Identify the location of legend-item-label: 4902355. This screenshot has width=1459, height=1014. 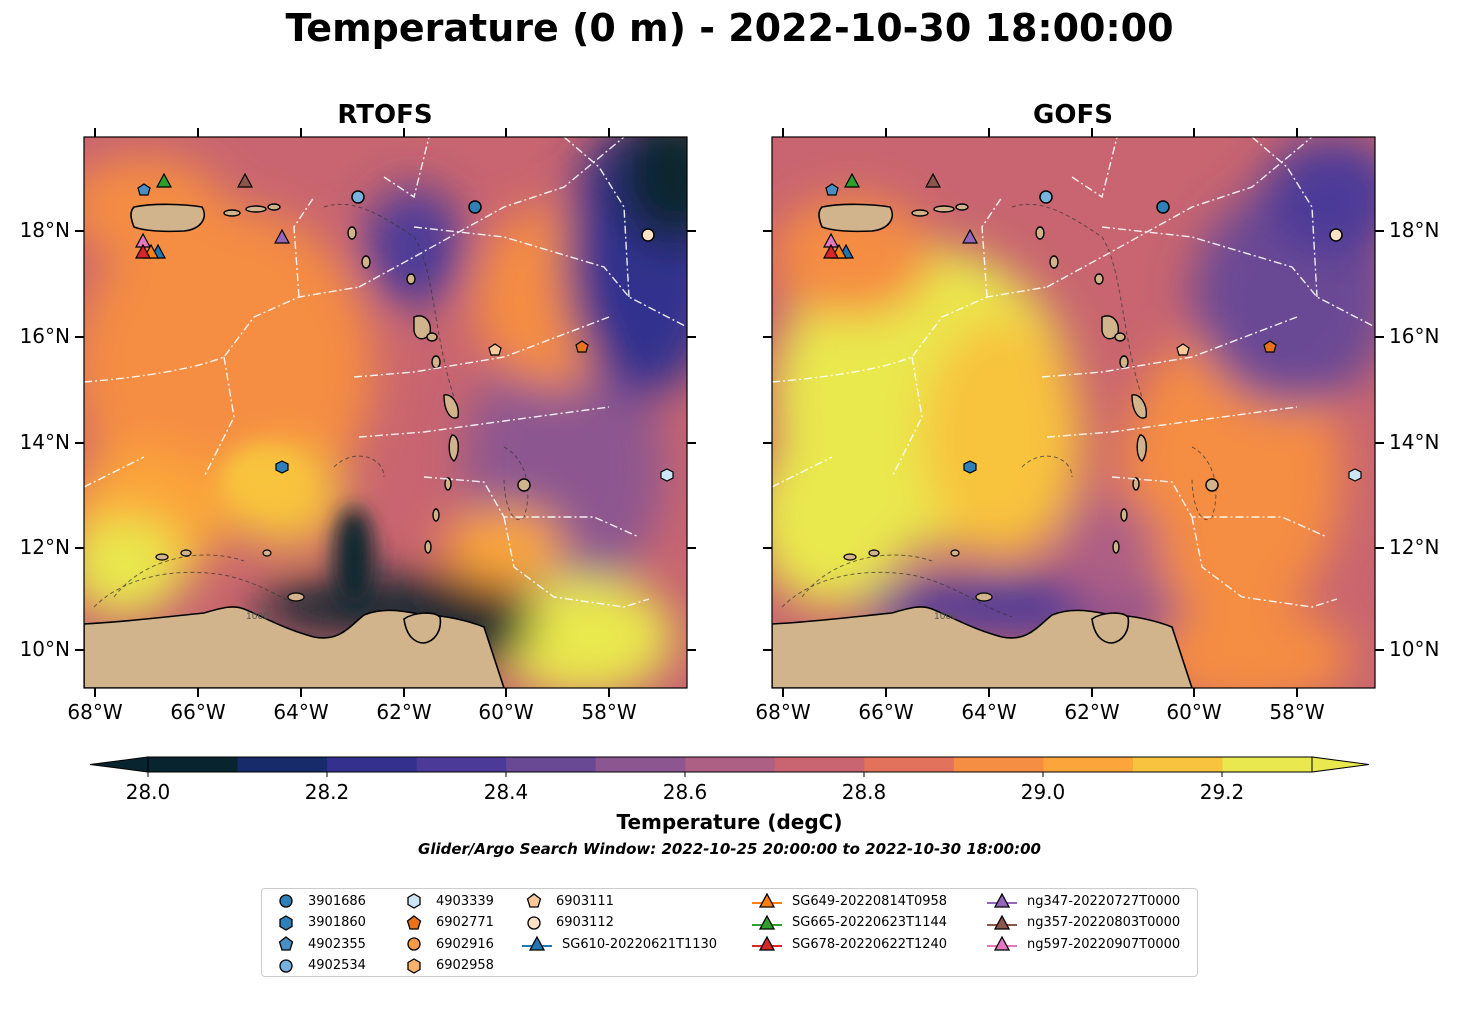
(337, 944).